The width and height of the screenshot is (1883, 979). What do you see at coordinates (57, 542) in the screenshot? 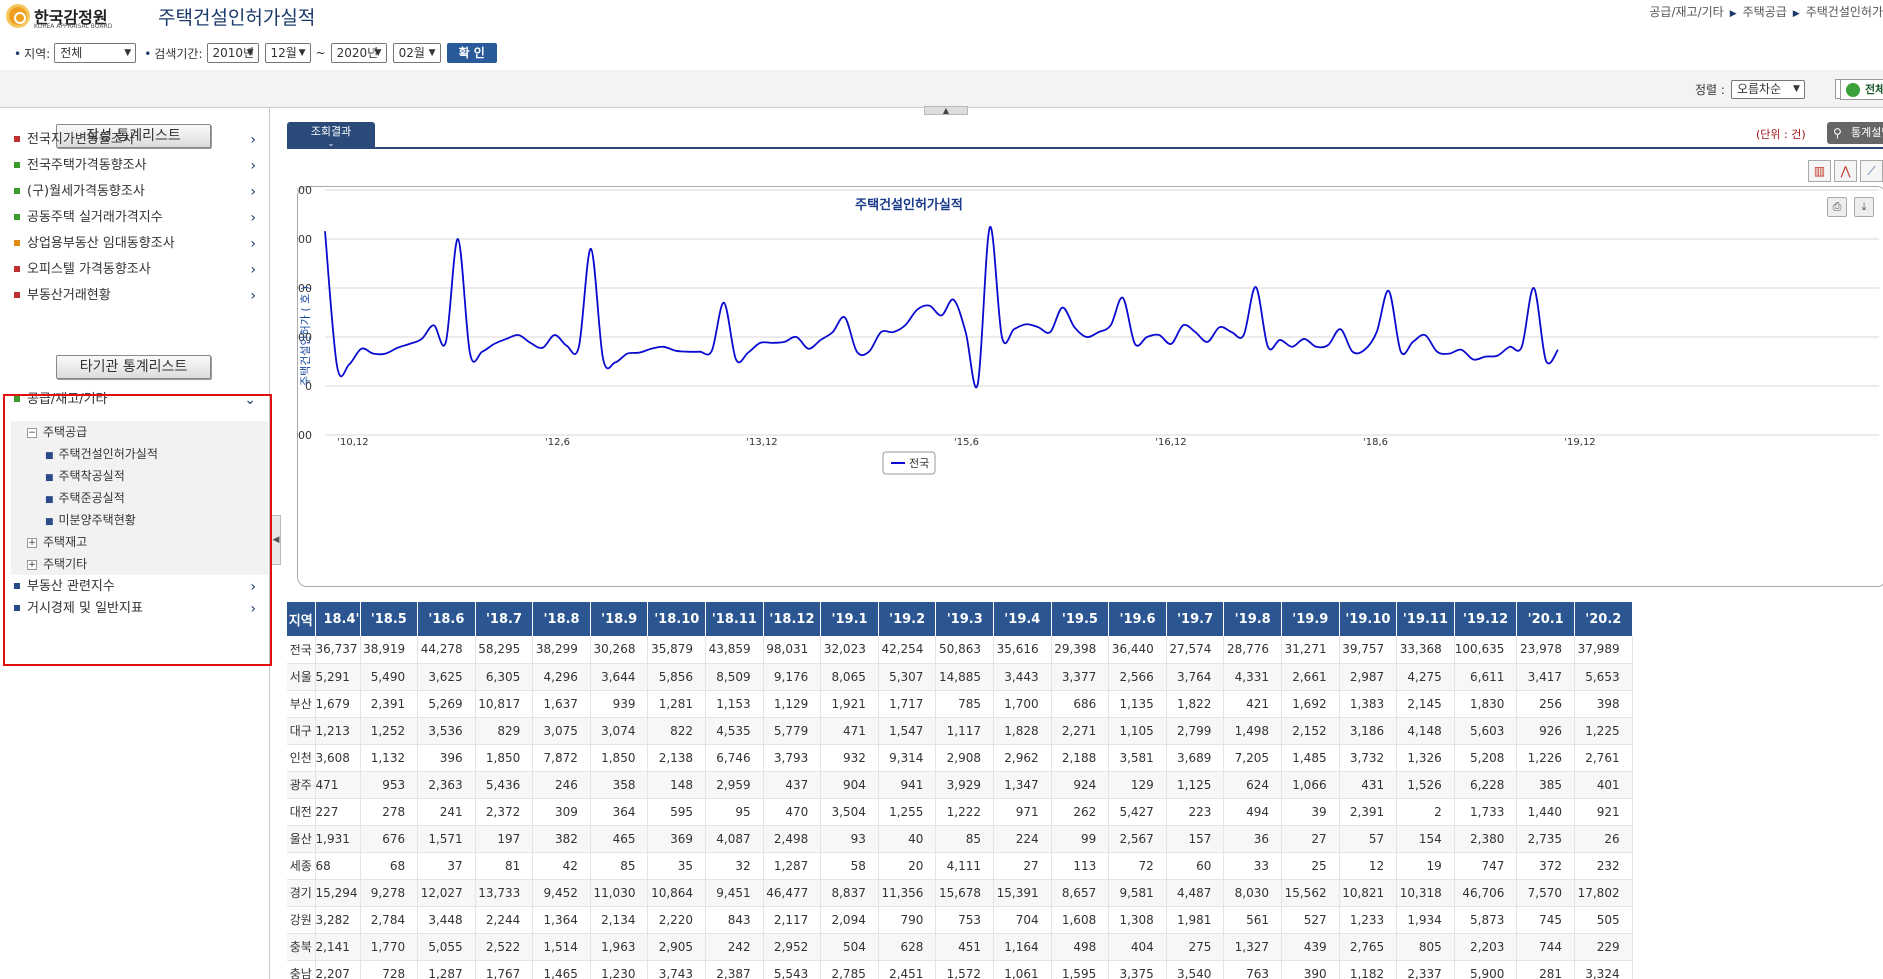
I see `tree-node-housing-stock: + 주택재고` at bounding box center [57, 542].